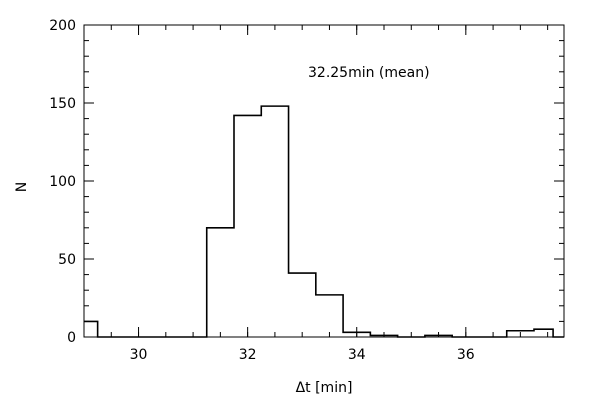  What do you see at coordinates (324, 388) in the screenshot?
I see `x-axis-label: Δt [min]` at bounding box center [324, 388].